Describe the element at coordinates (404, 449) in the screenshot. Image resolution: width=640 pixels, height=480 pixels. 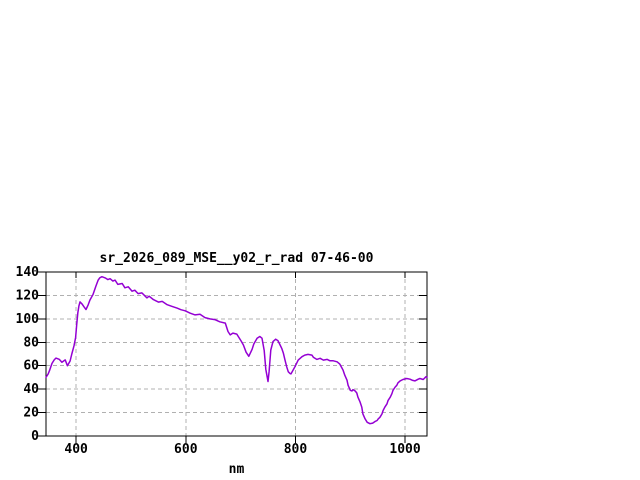
I see `x-tick-label: 1000` at that location.